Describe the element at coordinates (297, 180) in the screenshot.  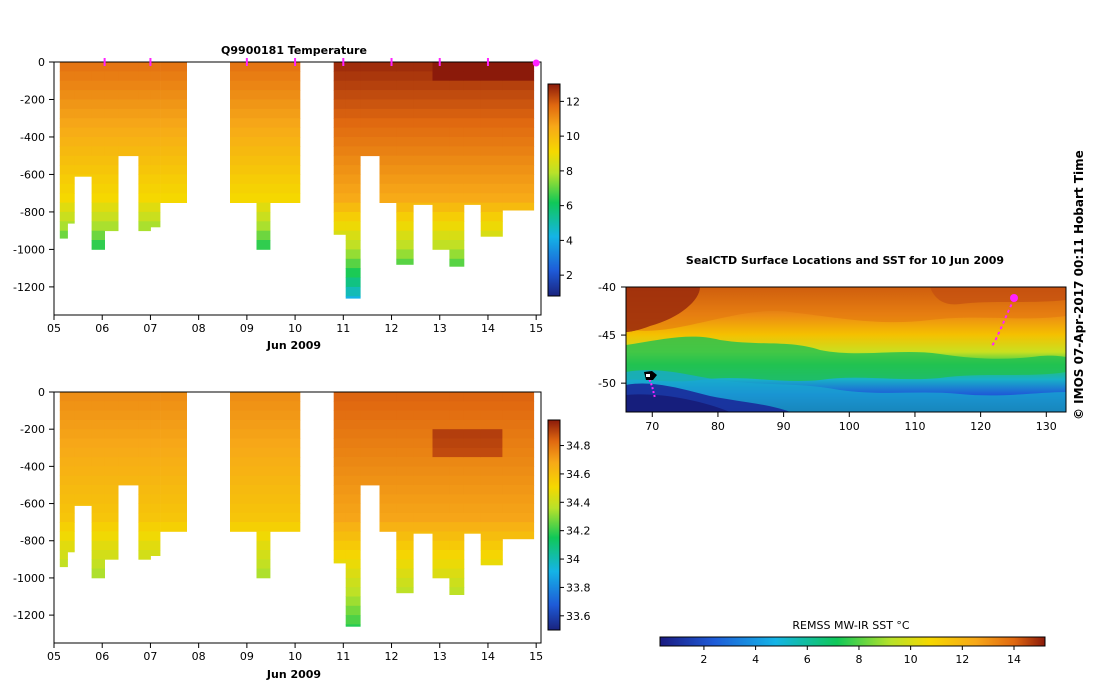
I see `temperature-profile-columns` at that location.